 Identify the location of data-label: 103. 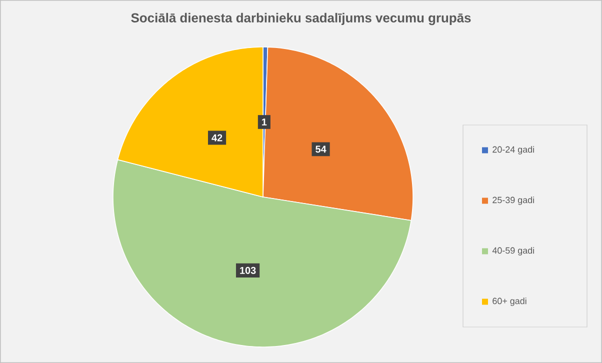
(248, 270).